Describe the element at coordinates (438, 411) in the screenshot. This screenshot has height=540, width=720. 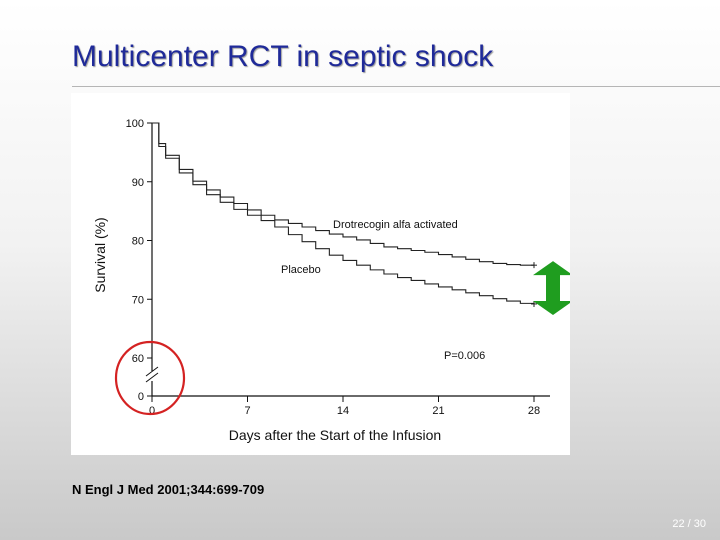
I see `x-tick-label: 21` at that location.